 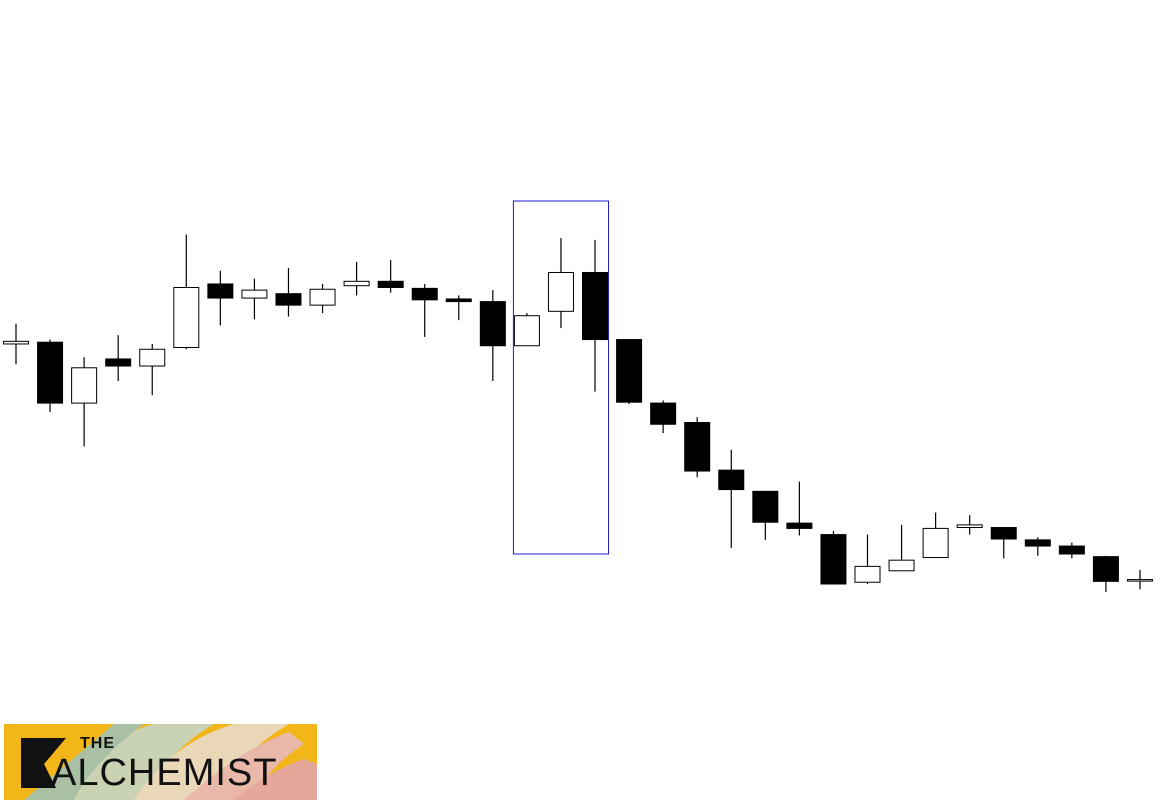 I want to click on logo-text-the: THE, so click(x=97, y=743).